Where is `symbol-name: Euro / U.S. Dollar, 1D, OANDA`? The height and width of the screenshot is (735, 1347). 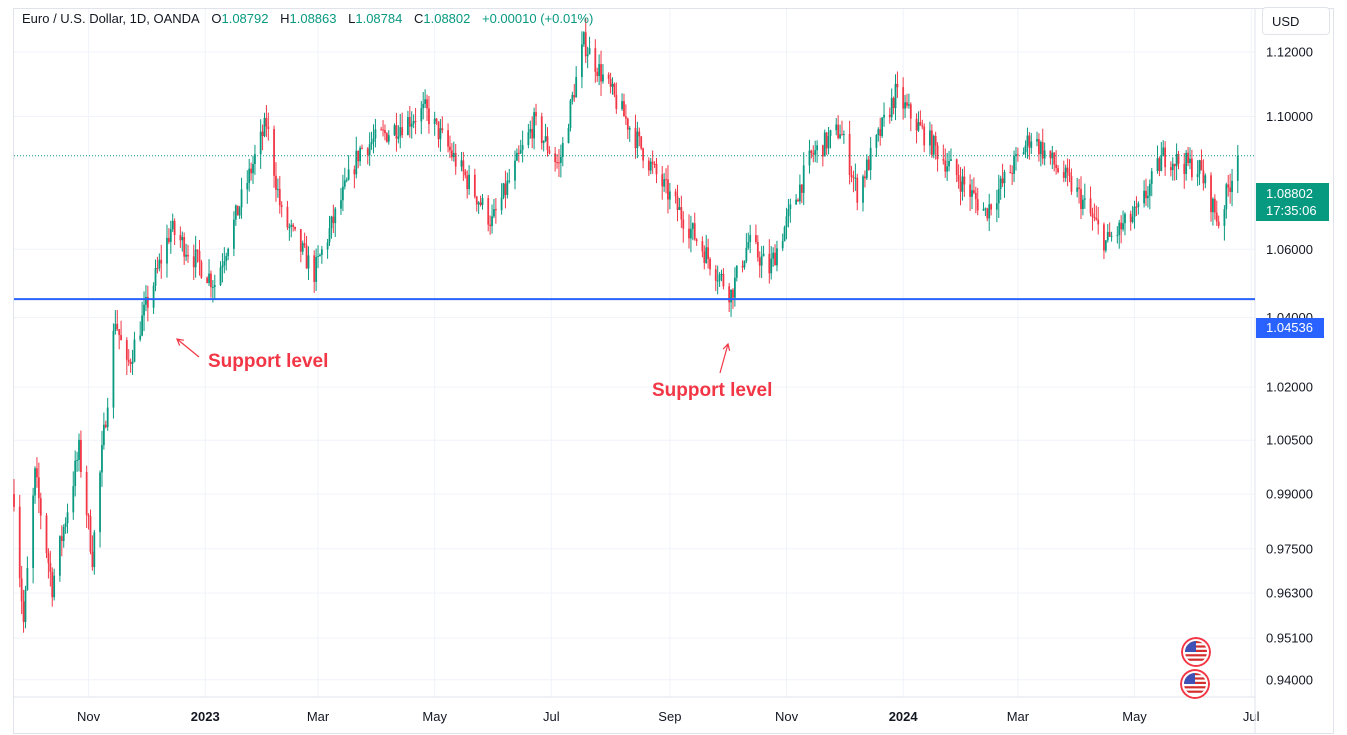 symbol-name: Euro / U.S. Dollar, 1D, OANDA is located at coordinates (111, 18).